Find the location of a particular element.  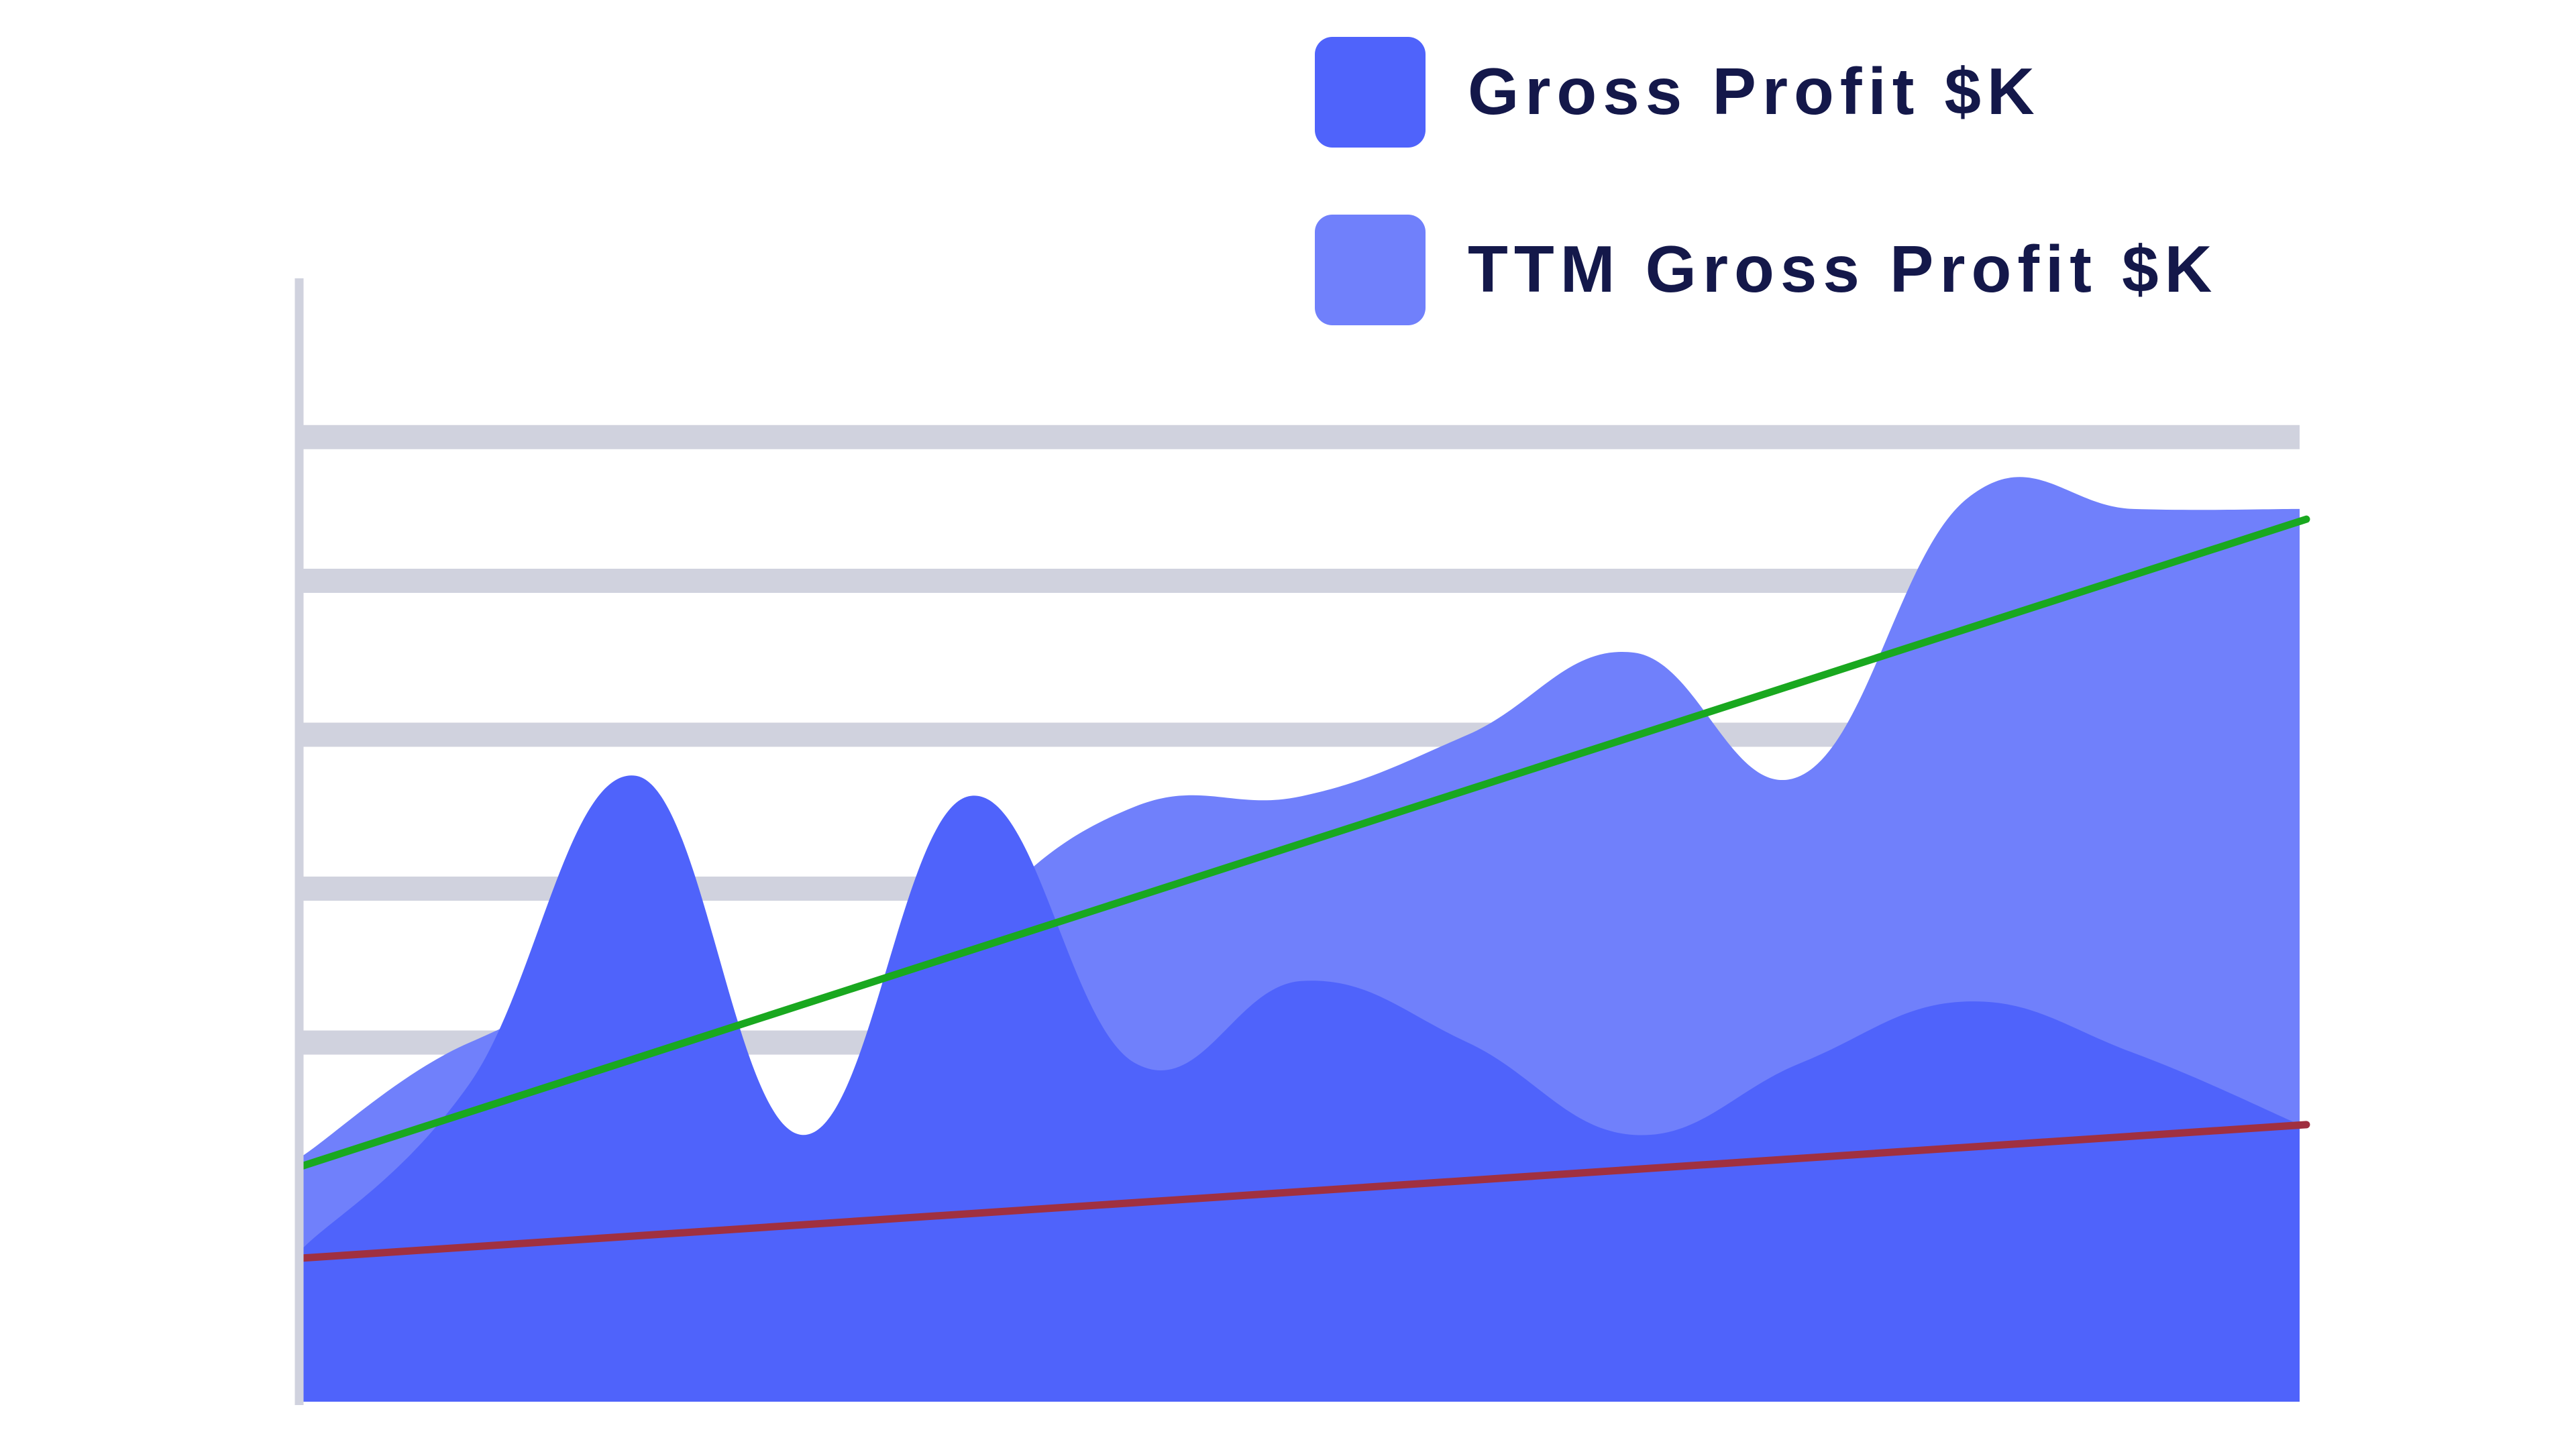

legend-label-gross-profit: Gross Profit $K is located at coordinates (1754, 91).